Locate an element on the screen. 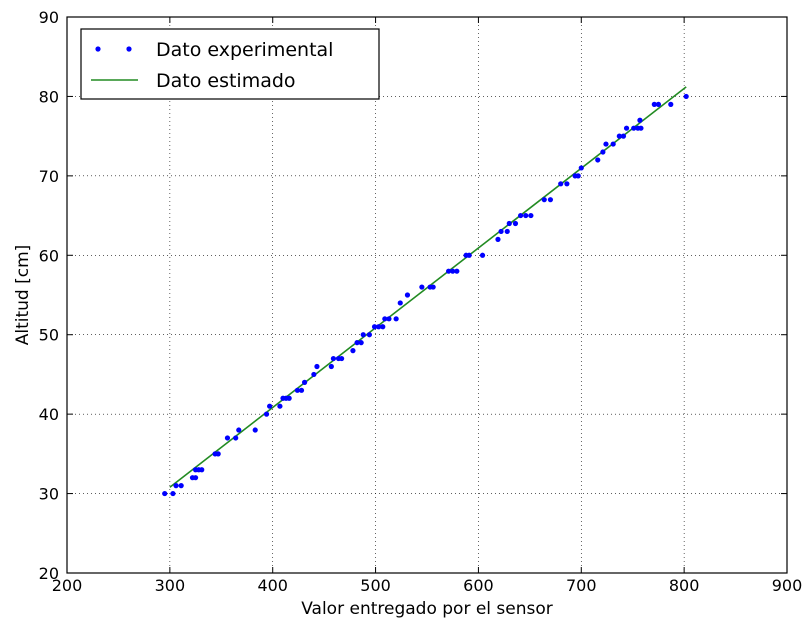  x-tick-label: 700 is located at coordinates (581, 585).